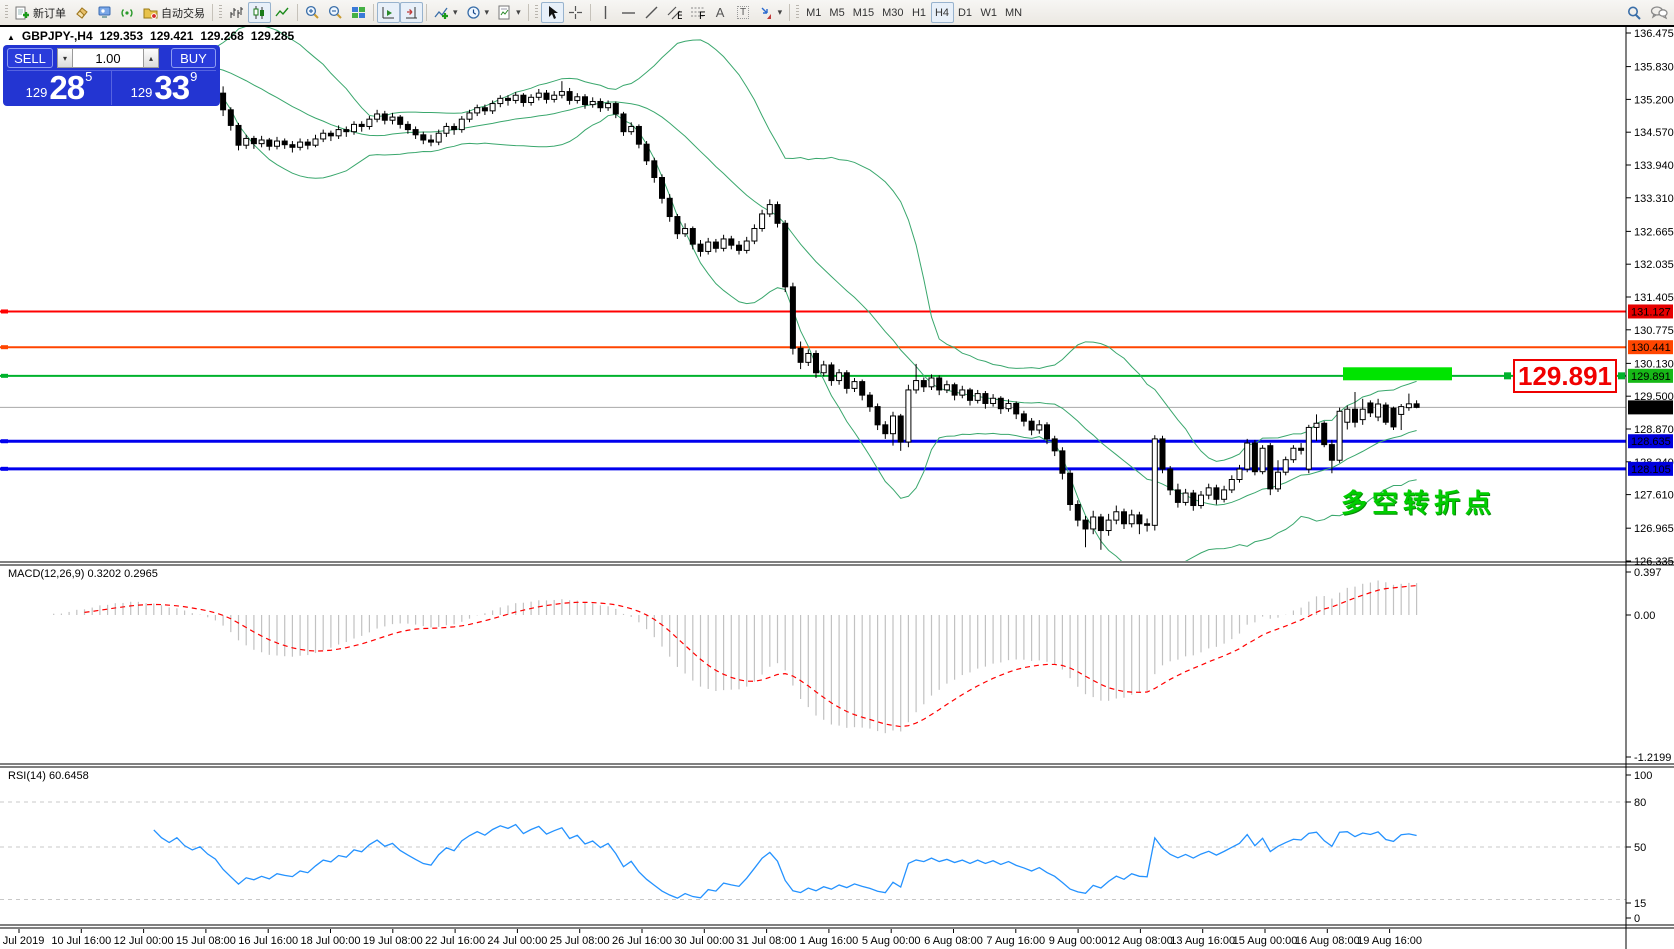  I want to click on collapse-panel-icon: ▲, so click(11, 37).